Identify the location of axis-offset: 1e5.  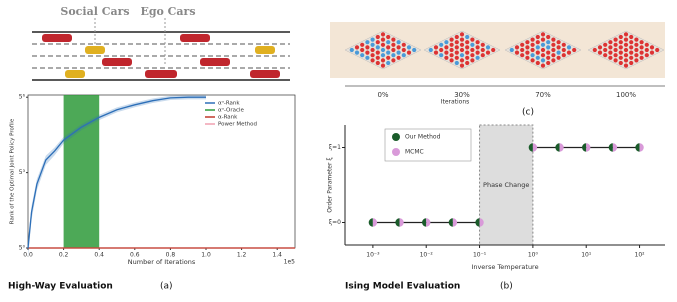
(290, 262).